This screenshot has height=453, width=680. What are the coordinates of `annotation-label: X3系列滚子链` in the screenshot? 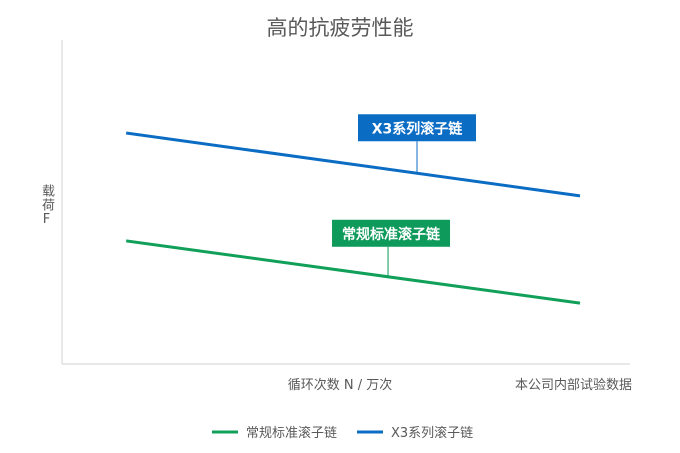 It's located at (418, 128).